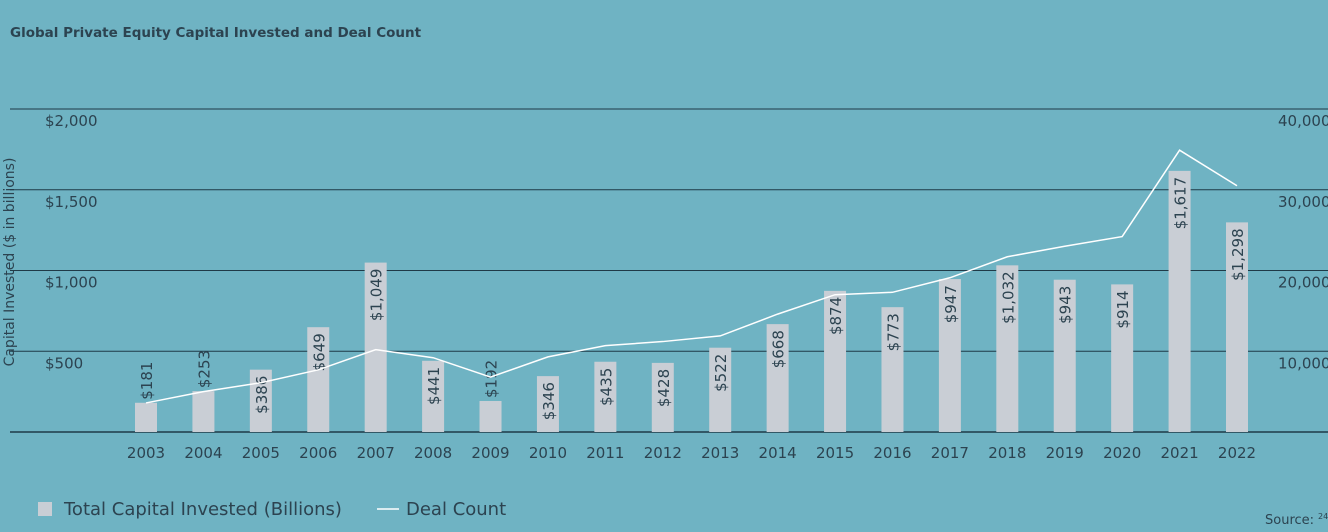  I want to click on y-tick-label: $500, so click(64, 363).